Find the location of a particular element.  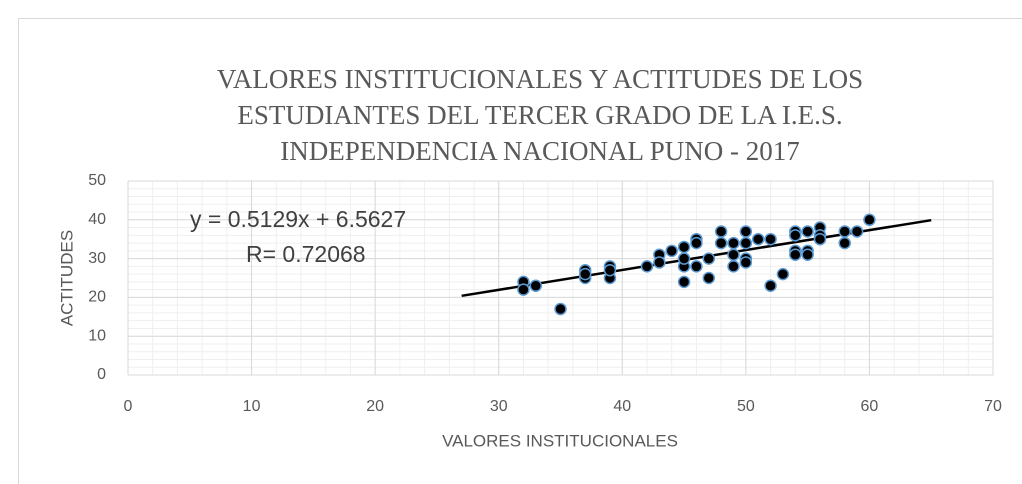

y-axis-title: ACTITUDES is located at coordinates (66, 278).